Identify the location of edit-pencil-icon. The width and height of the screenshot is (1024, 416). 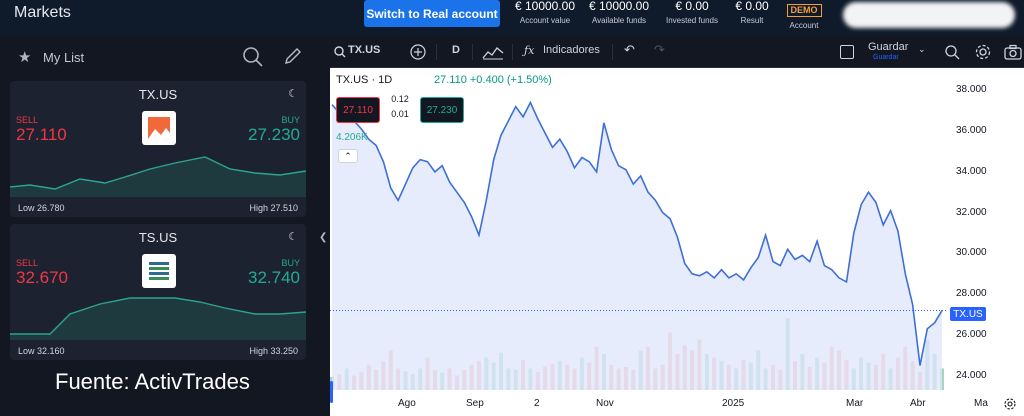
(293, 56).